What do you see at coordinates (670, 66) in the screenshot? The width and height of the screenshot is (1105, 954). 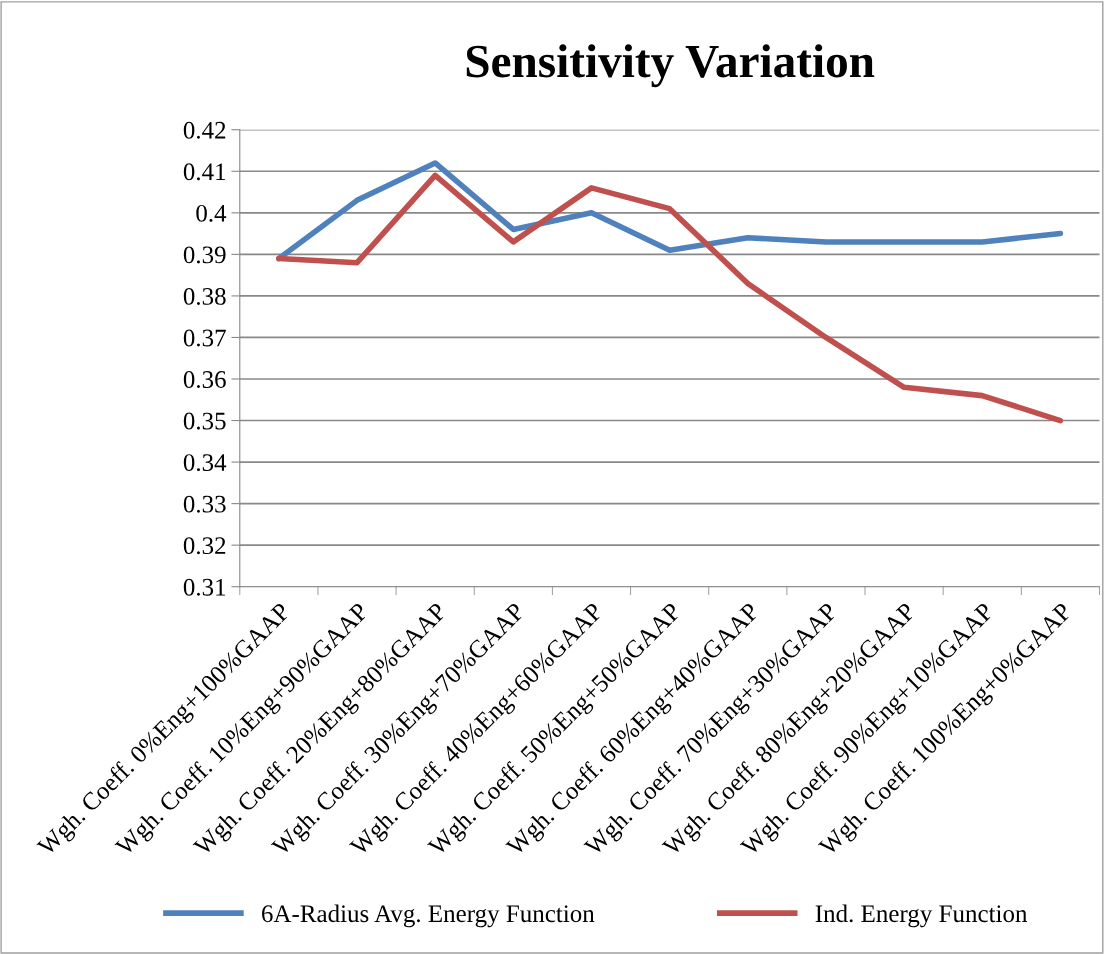 I see `chart-title: Sensitivity Variation` at bounding box center [670, 66].